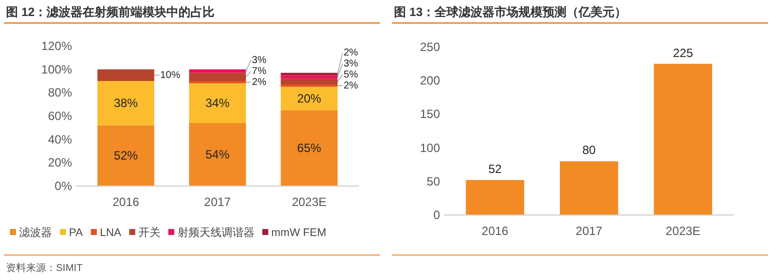  What do you see at coordinates (60, 116) in the screenshot?
I see `y-tick-label: 60%` at bounding box center [60, 116].